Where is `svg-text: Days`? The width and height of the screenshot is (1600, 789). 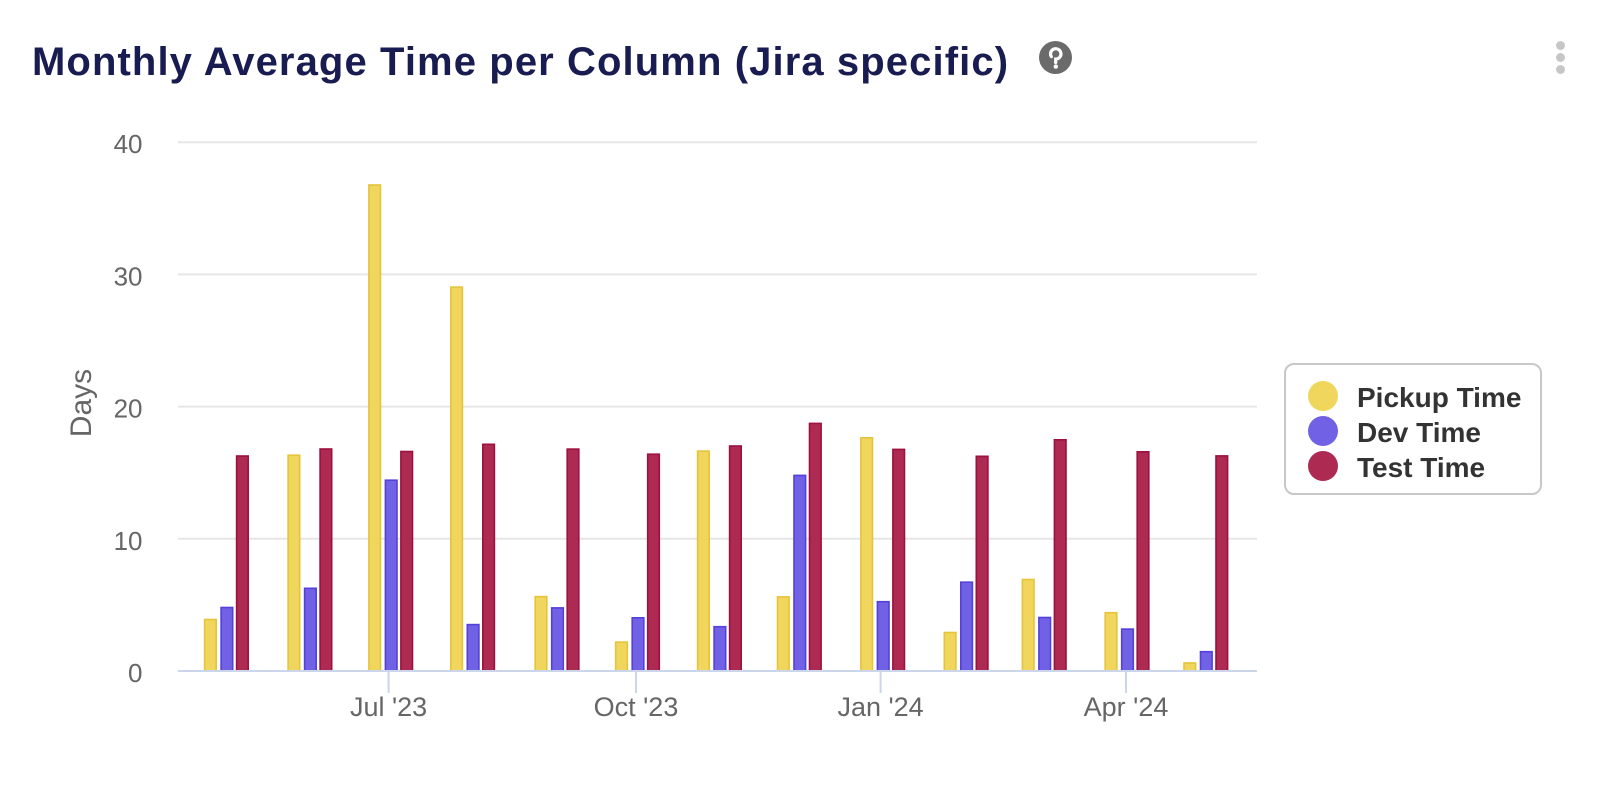
svg-text: Days is located at coordinates (81, 403).